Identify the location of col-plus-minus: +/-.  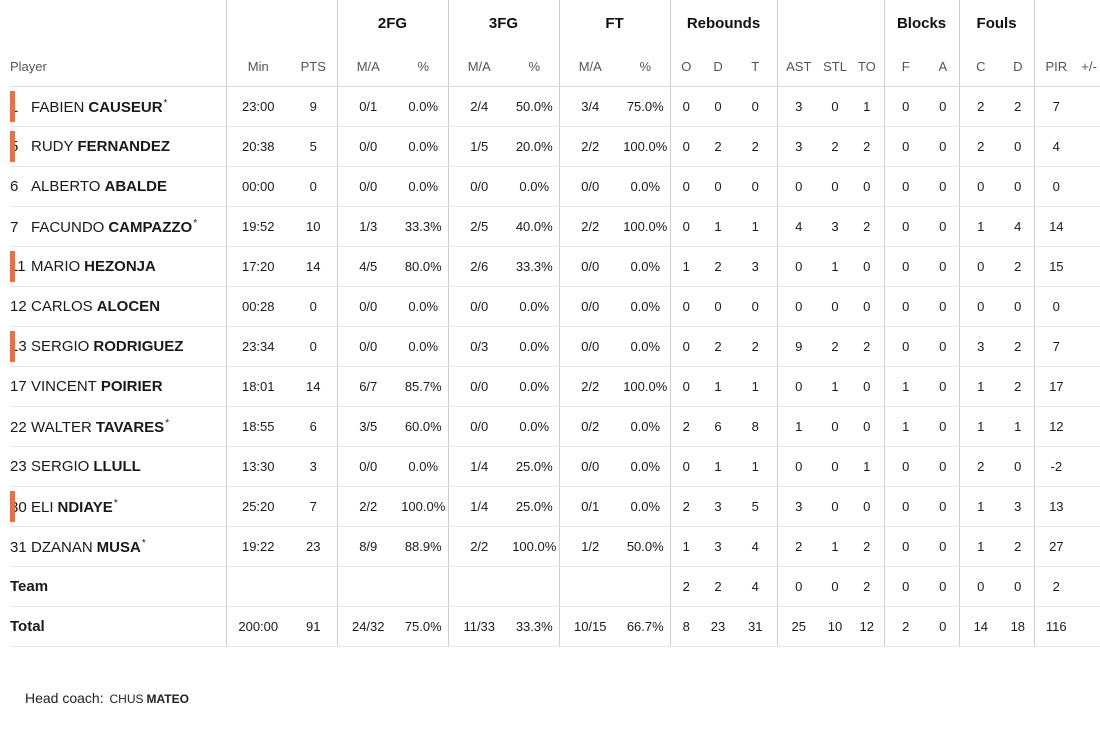
(1089, 66).